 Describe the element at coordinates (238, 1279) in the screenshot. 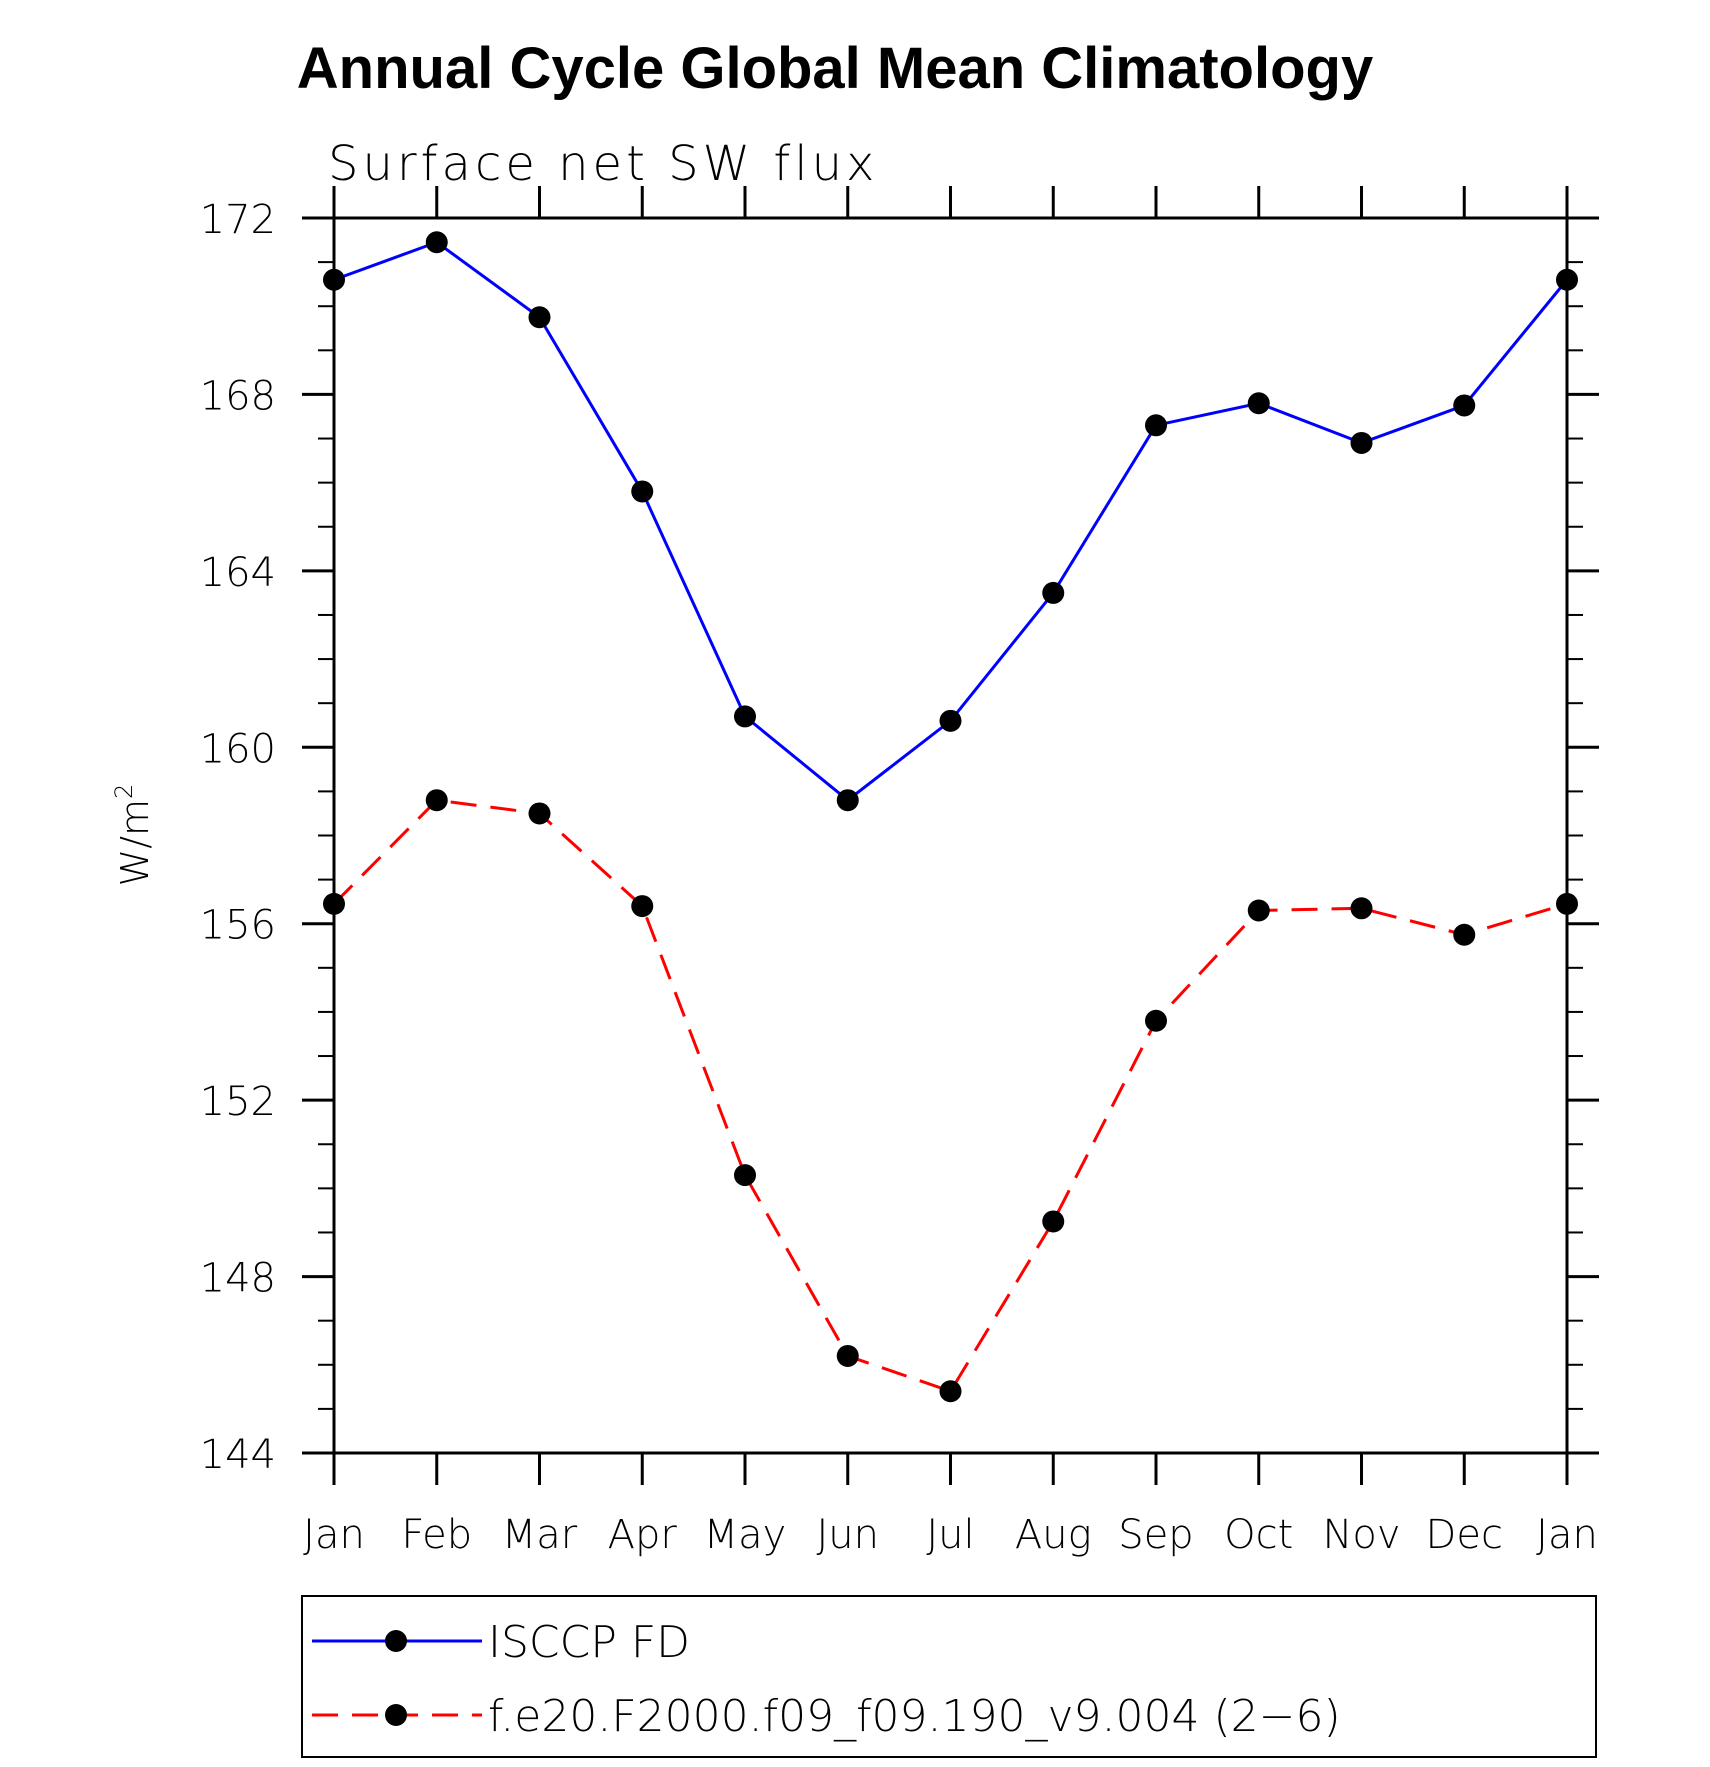

I see `y-tick-label: 148` at that location.